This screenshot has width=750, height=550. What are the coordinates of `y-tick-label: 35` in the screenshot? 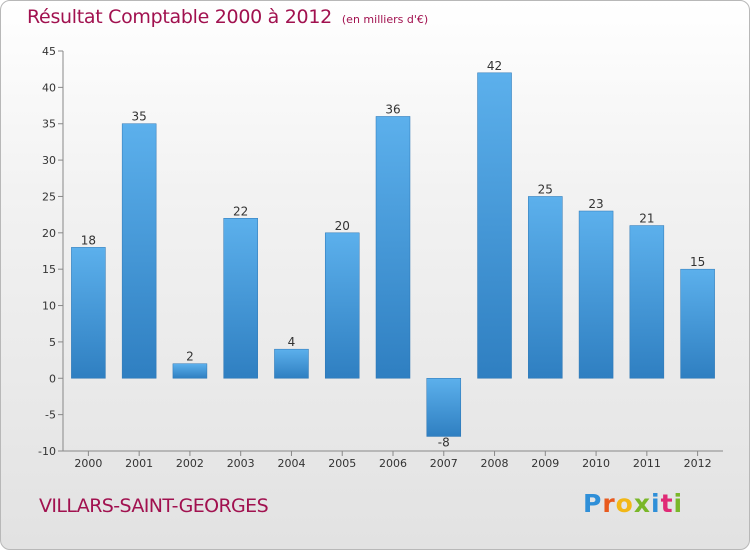 It's located at (49, 124).